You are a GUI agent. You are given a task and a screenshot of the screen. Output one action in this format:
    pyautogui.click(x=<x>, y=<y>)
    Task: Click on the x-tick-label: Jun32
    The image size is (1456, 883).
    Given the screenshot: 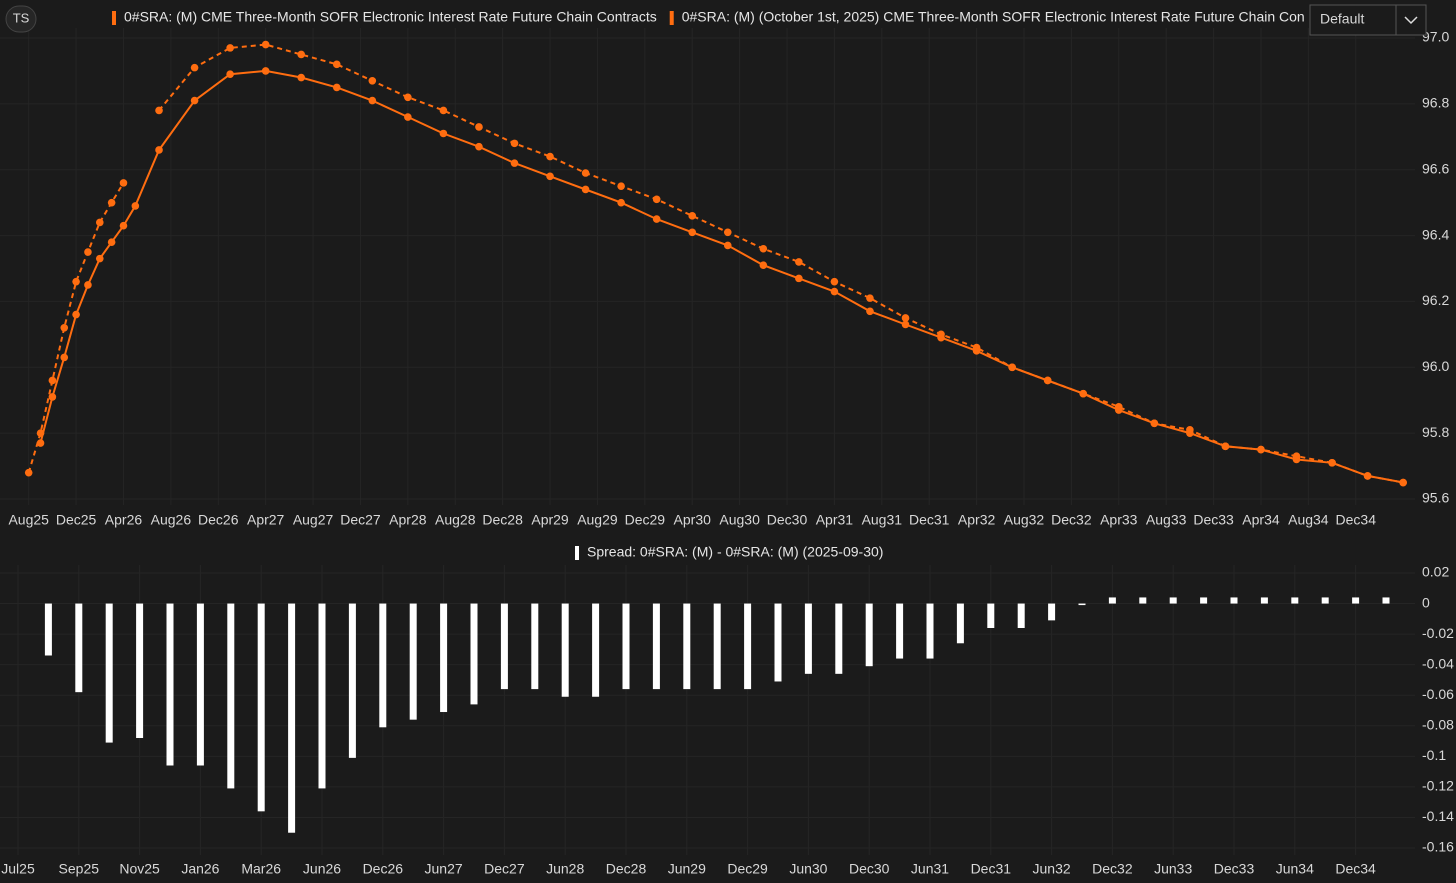 What is the action you would take?
    pyautogui.click(x=1052, y=869)
    